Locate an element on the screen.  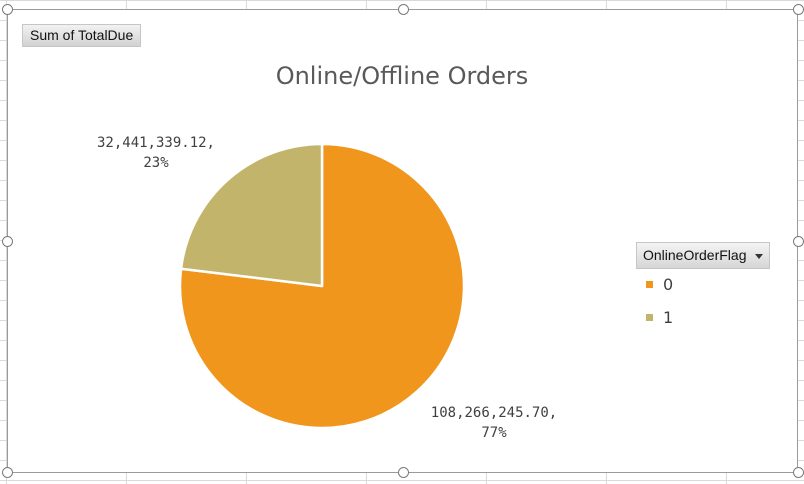
resize-handle-middle-left is located at coordinates (7, 241).